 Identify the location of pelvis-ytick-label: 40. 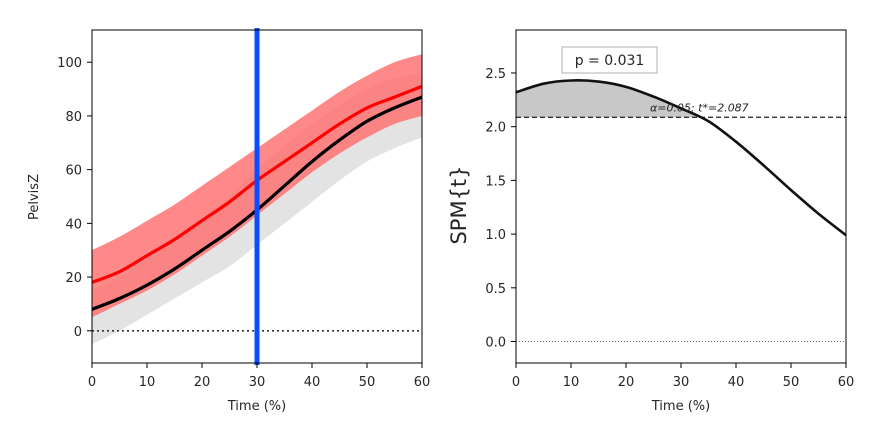
(73, 224).